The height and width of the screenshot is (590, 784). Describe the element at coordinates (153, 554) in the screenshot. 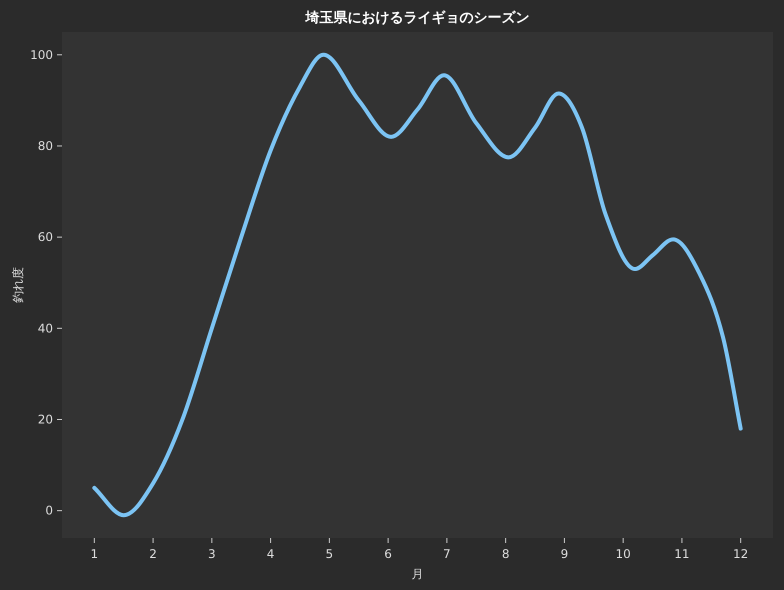

I see `x-tick-label: 2` at that location.